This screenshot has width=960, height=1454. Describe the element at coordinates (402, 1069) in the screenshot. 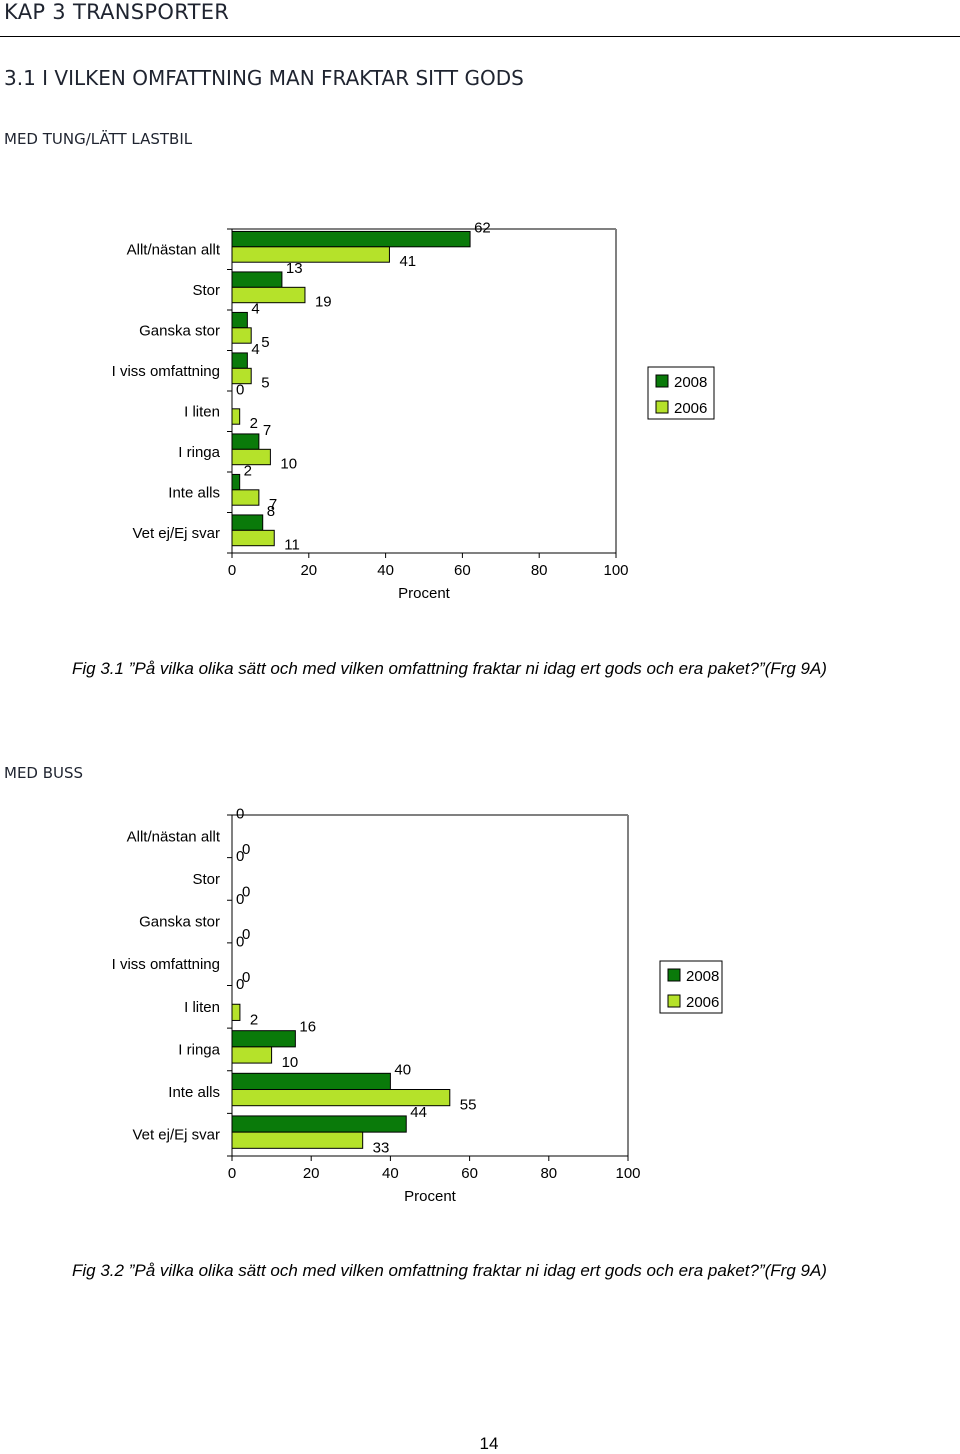

I see `data-label: 40` at that location.